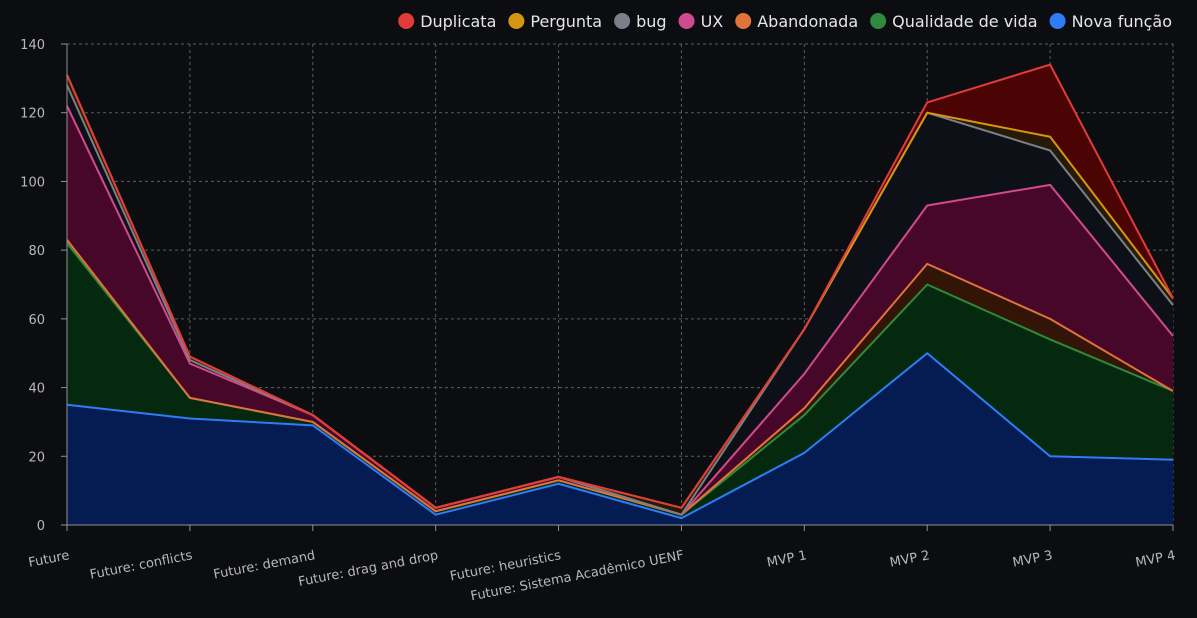  Describe the element at coordinates (36, 320) in the screenshot. I see `y-tick-label-60: 60` at that location.